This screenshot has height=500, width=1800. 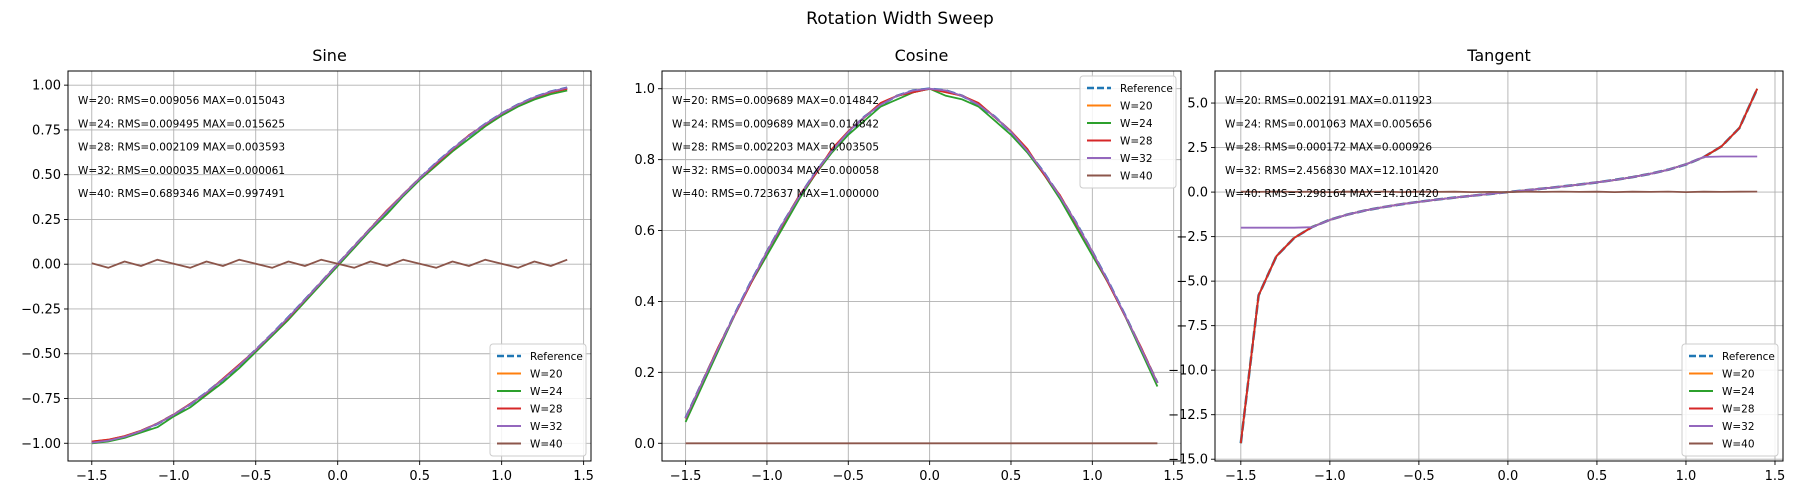 What do you see at coordinates (1498, 55) in the screenshot?
I see `subplot-title: Tangent` at bounding box center [1498, 55].